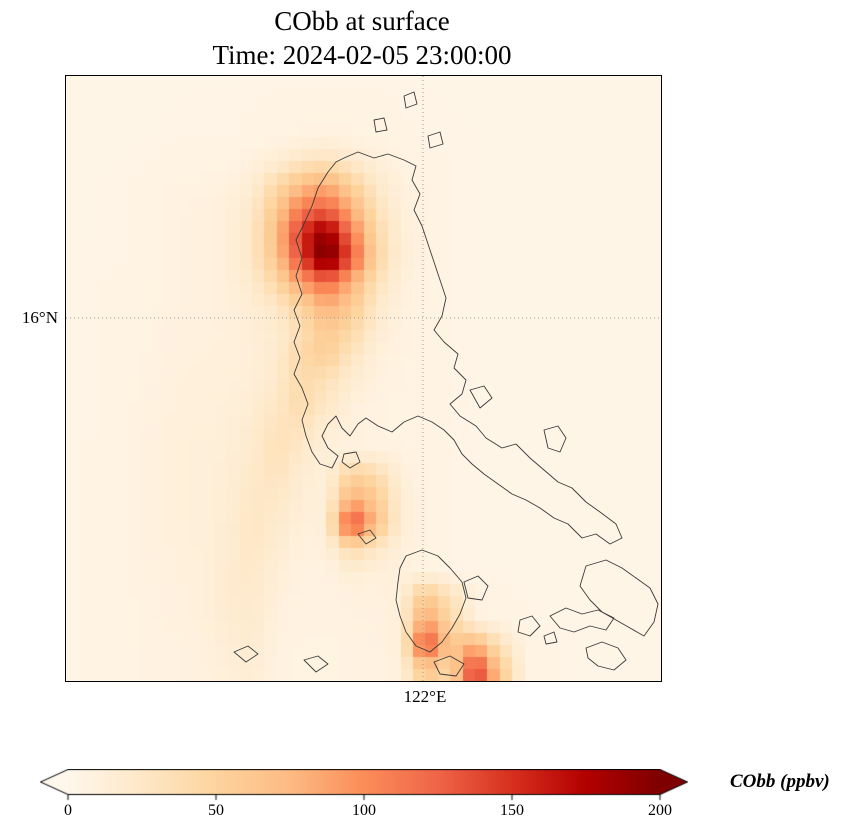 This screenshot has width=854, height=836. What do you see at coordinates (362, 55) in the screenshot?
I see `chart-subtitle: Time: 2024-02-05 23:00:00` at bounding box center [362, 55].